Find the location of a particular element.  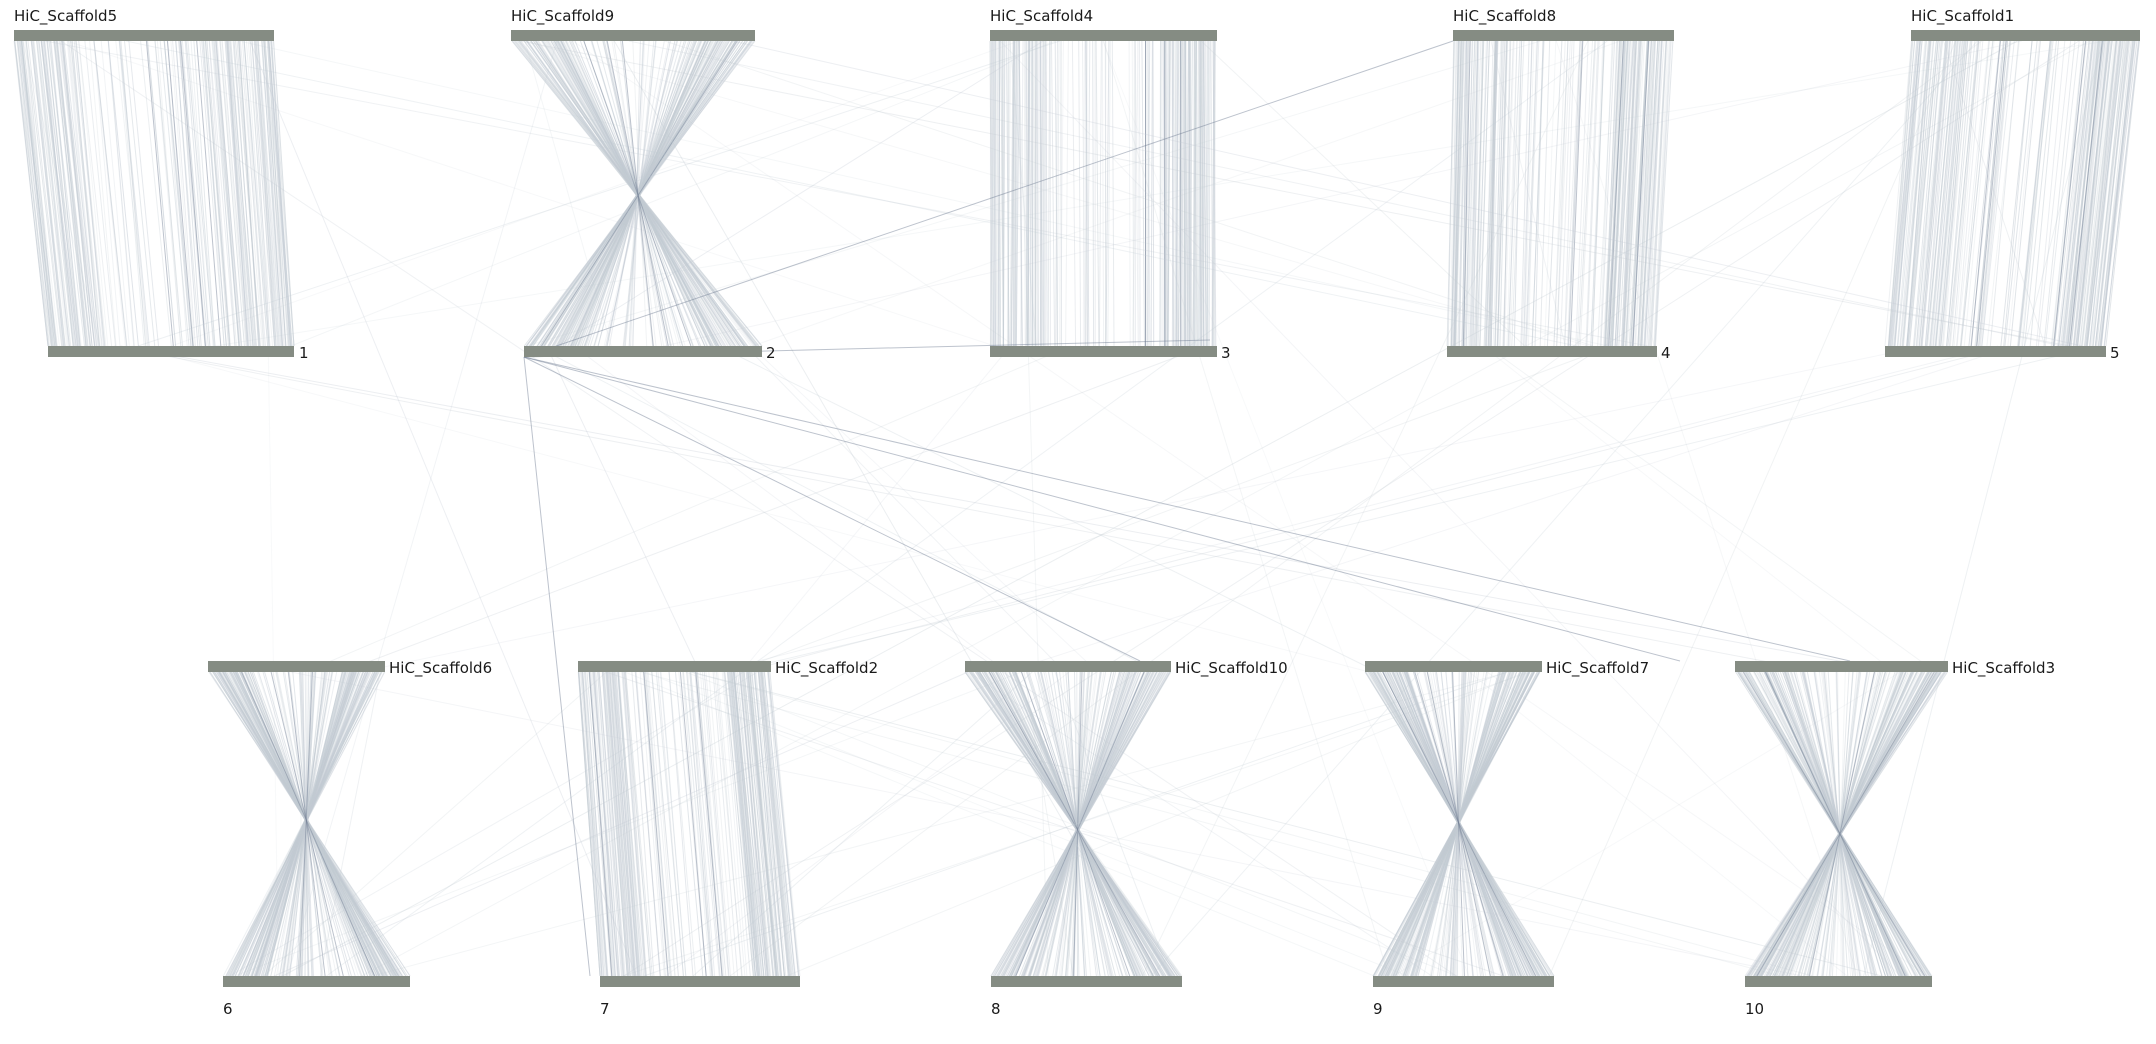

reference-chromosome-label: HiC_Scaffold7 is located at coordinates (1597, 668).